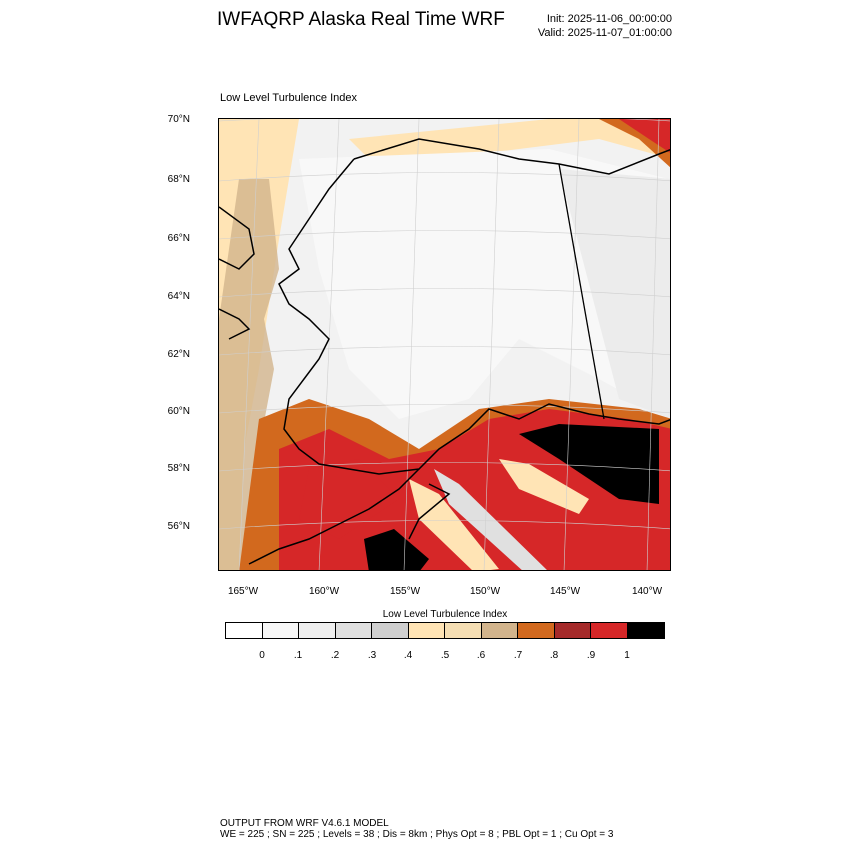 This screenshot has height=850, width=850. I want to click on colorbar, so click(445, 630).